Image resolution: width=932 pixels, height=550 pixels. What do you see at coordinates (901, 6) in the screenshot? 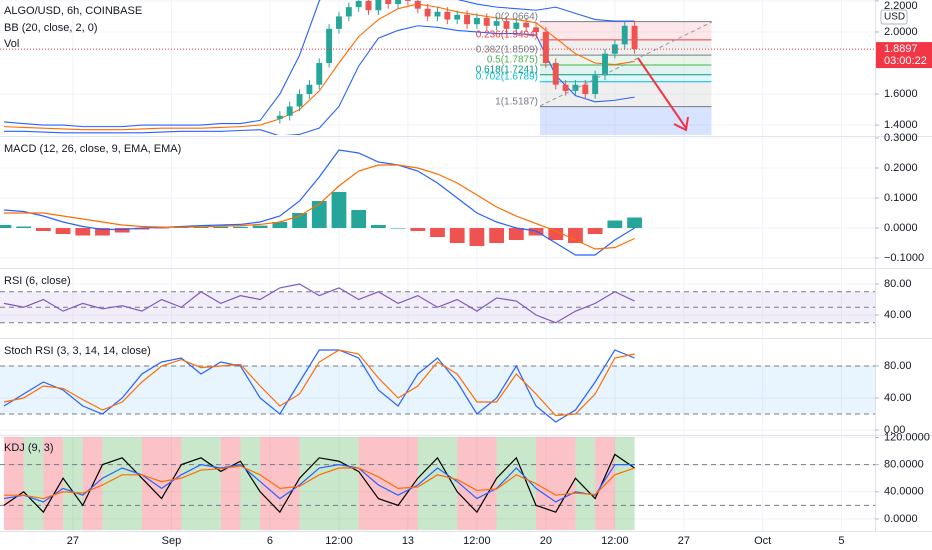
I see `y-tick-label: 2.2000` at bounding box center [901, 6].